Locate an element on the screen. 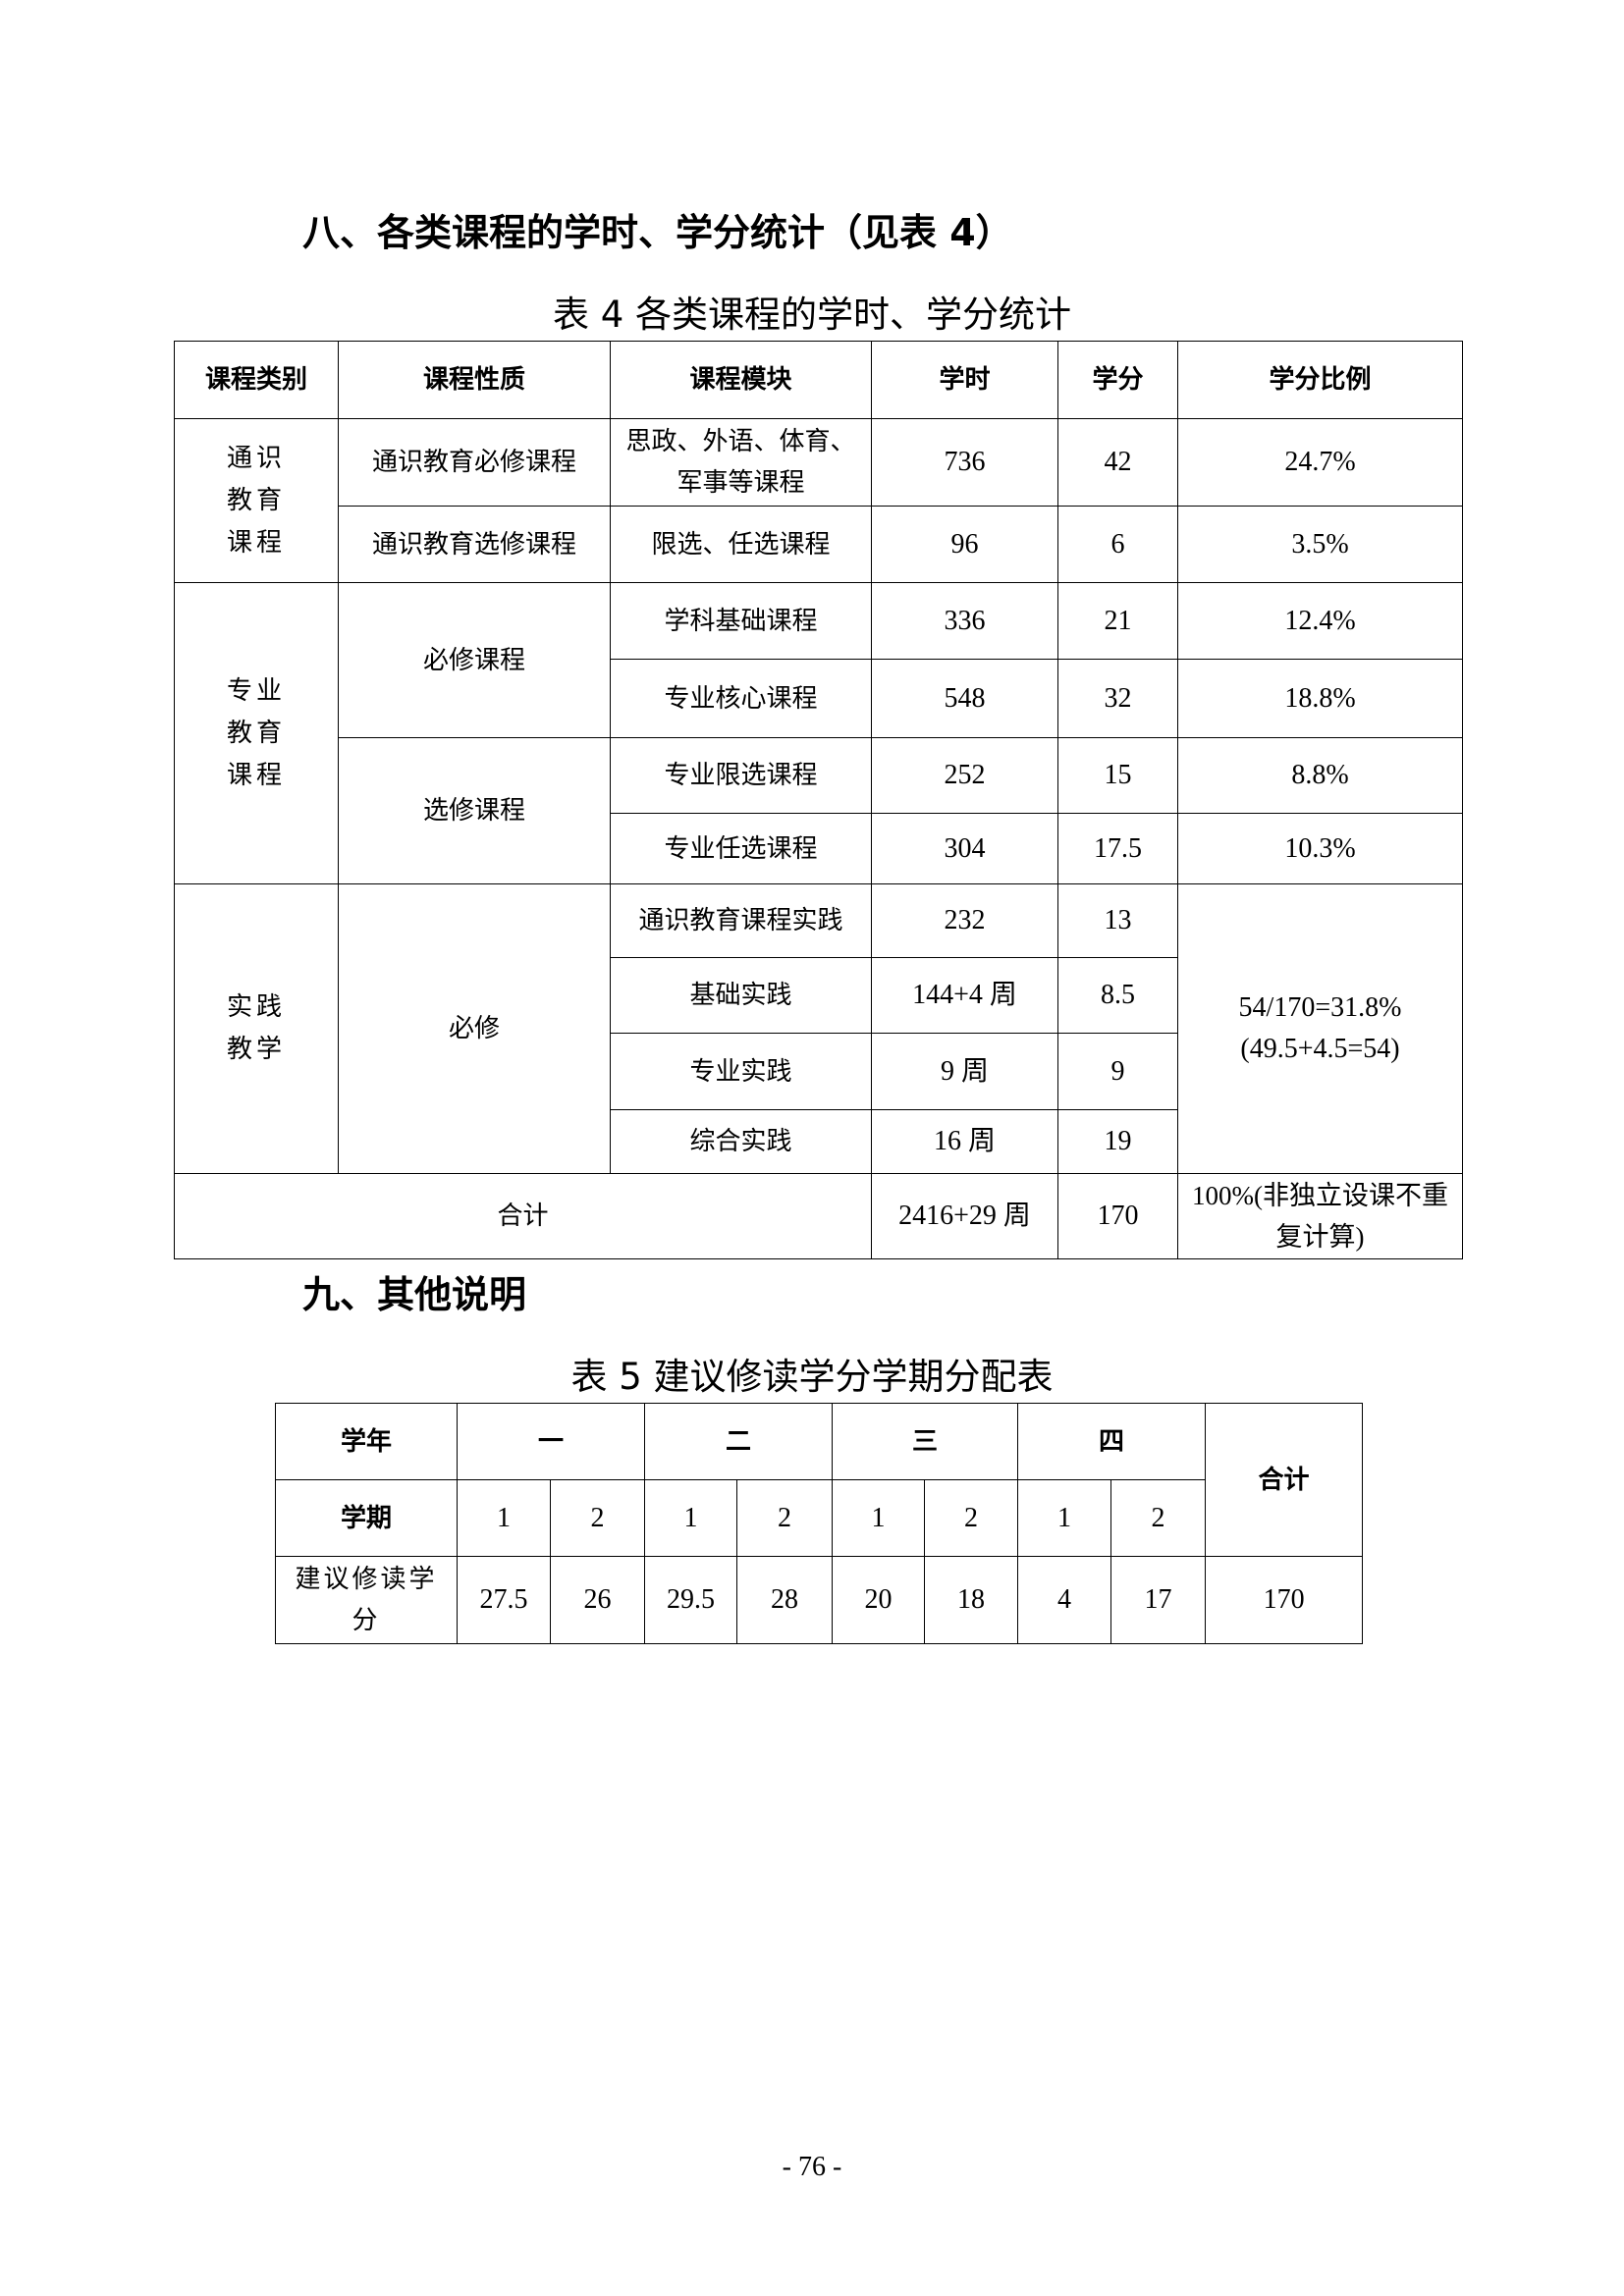 The width and height of the screenshot is (1624, 2296). hours-cell: 252 is located at coordinates (964, 775).